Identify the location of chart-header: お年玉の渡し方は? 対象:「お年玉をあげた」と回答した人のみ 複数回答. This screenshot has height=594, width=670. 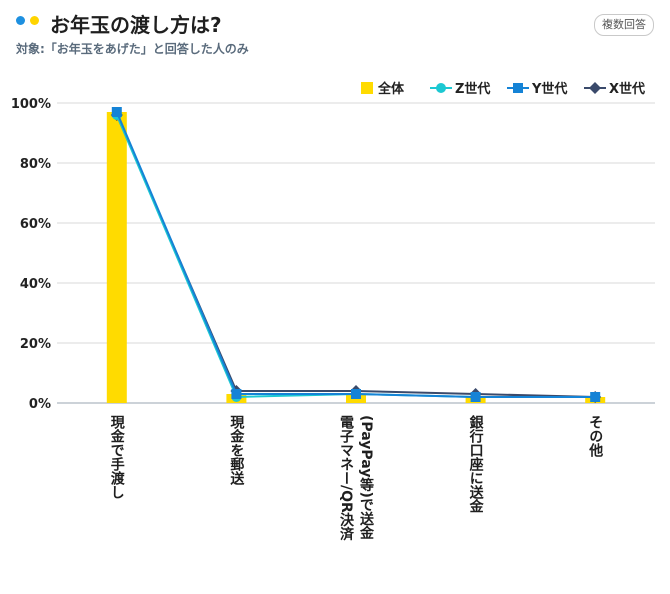
(335, 32).